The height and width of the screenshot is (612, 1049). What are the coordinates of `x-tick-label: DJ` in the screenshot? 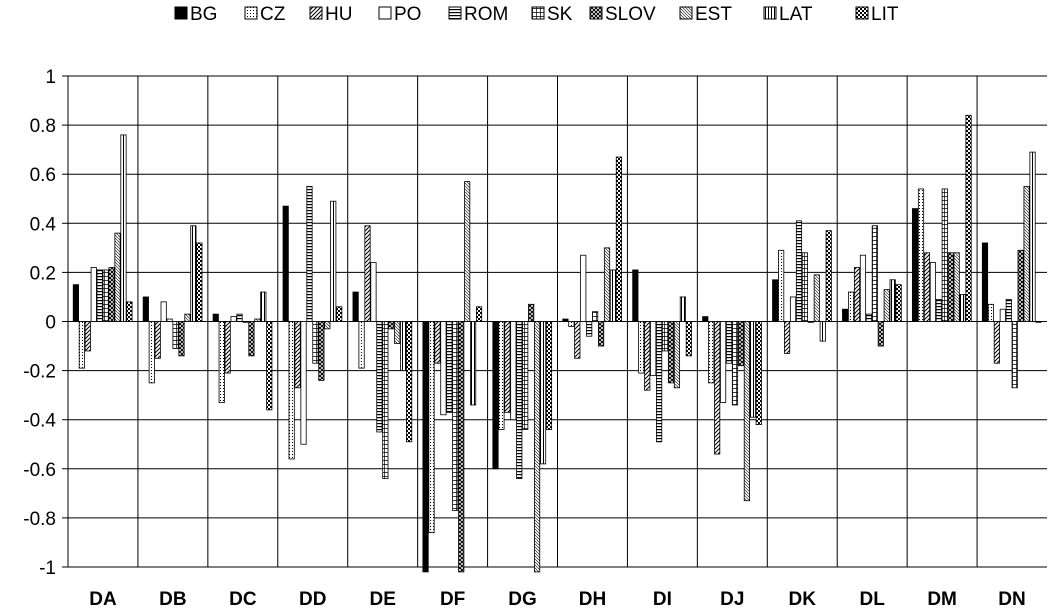 It's located at (732, 599).